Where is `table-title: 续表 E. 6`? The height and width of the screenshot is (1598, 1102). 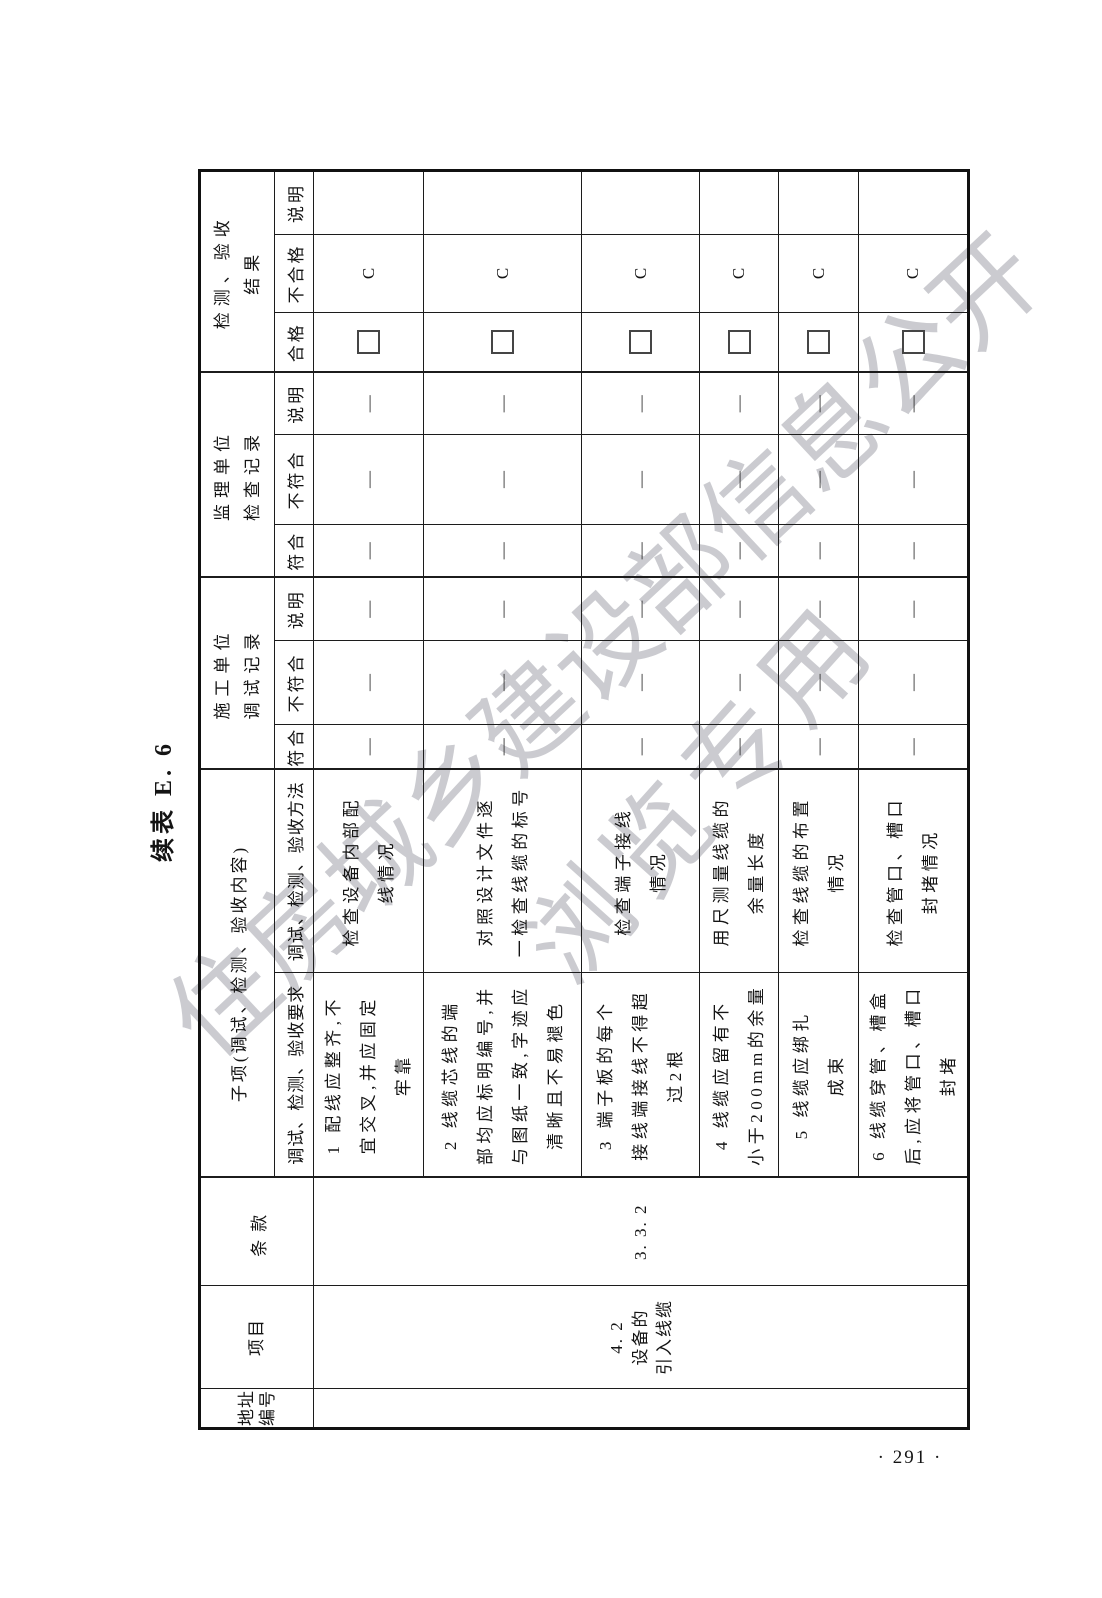 table-title: 续表 E. 6 is located at coordinates (164, 801).